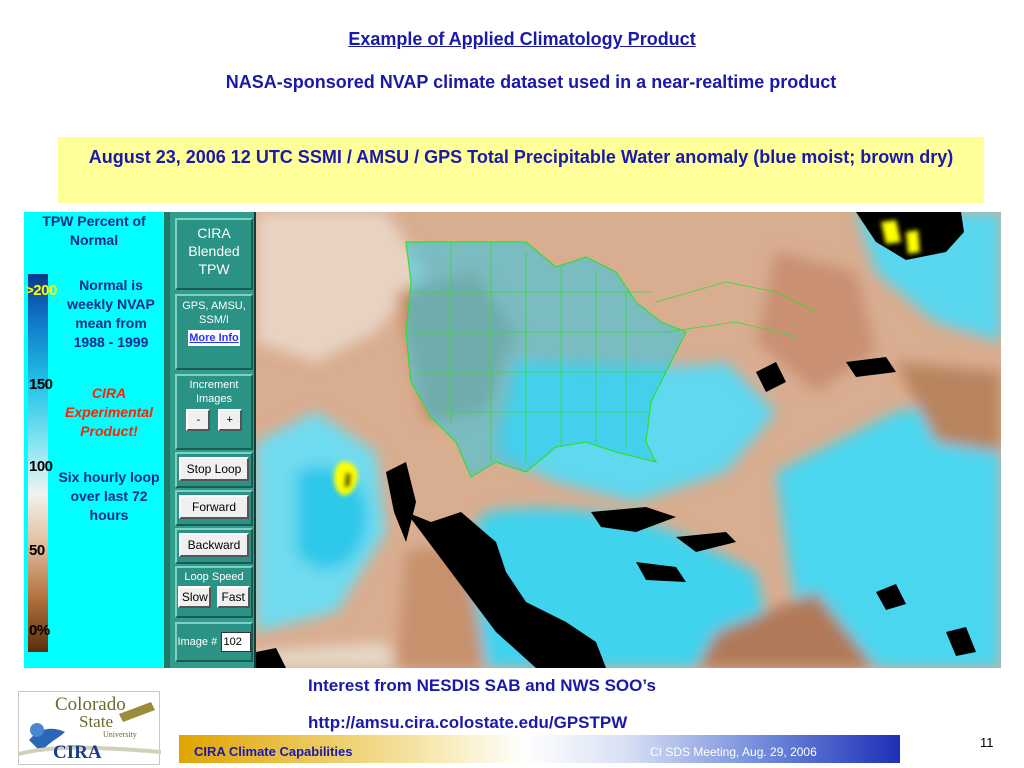 This screenshot has height=768, width=1024. Describe the element at coordinates (37, 550) in the screenshot. I see `legend-tick: 50` at that location.